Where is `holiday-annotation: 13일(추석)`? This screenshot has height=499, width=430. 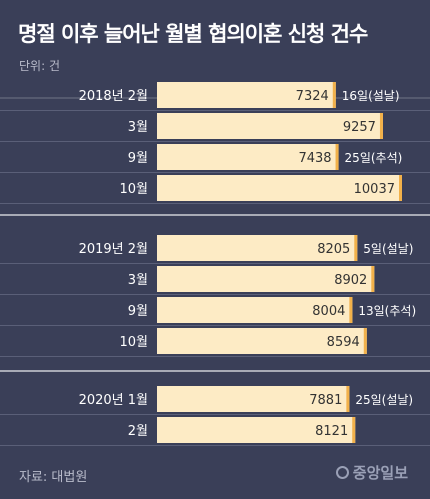
holiday-annotation: 13일(추석) is located at coordinates (387, 311).